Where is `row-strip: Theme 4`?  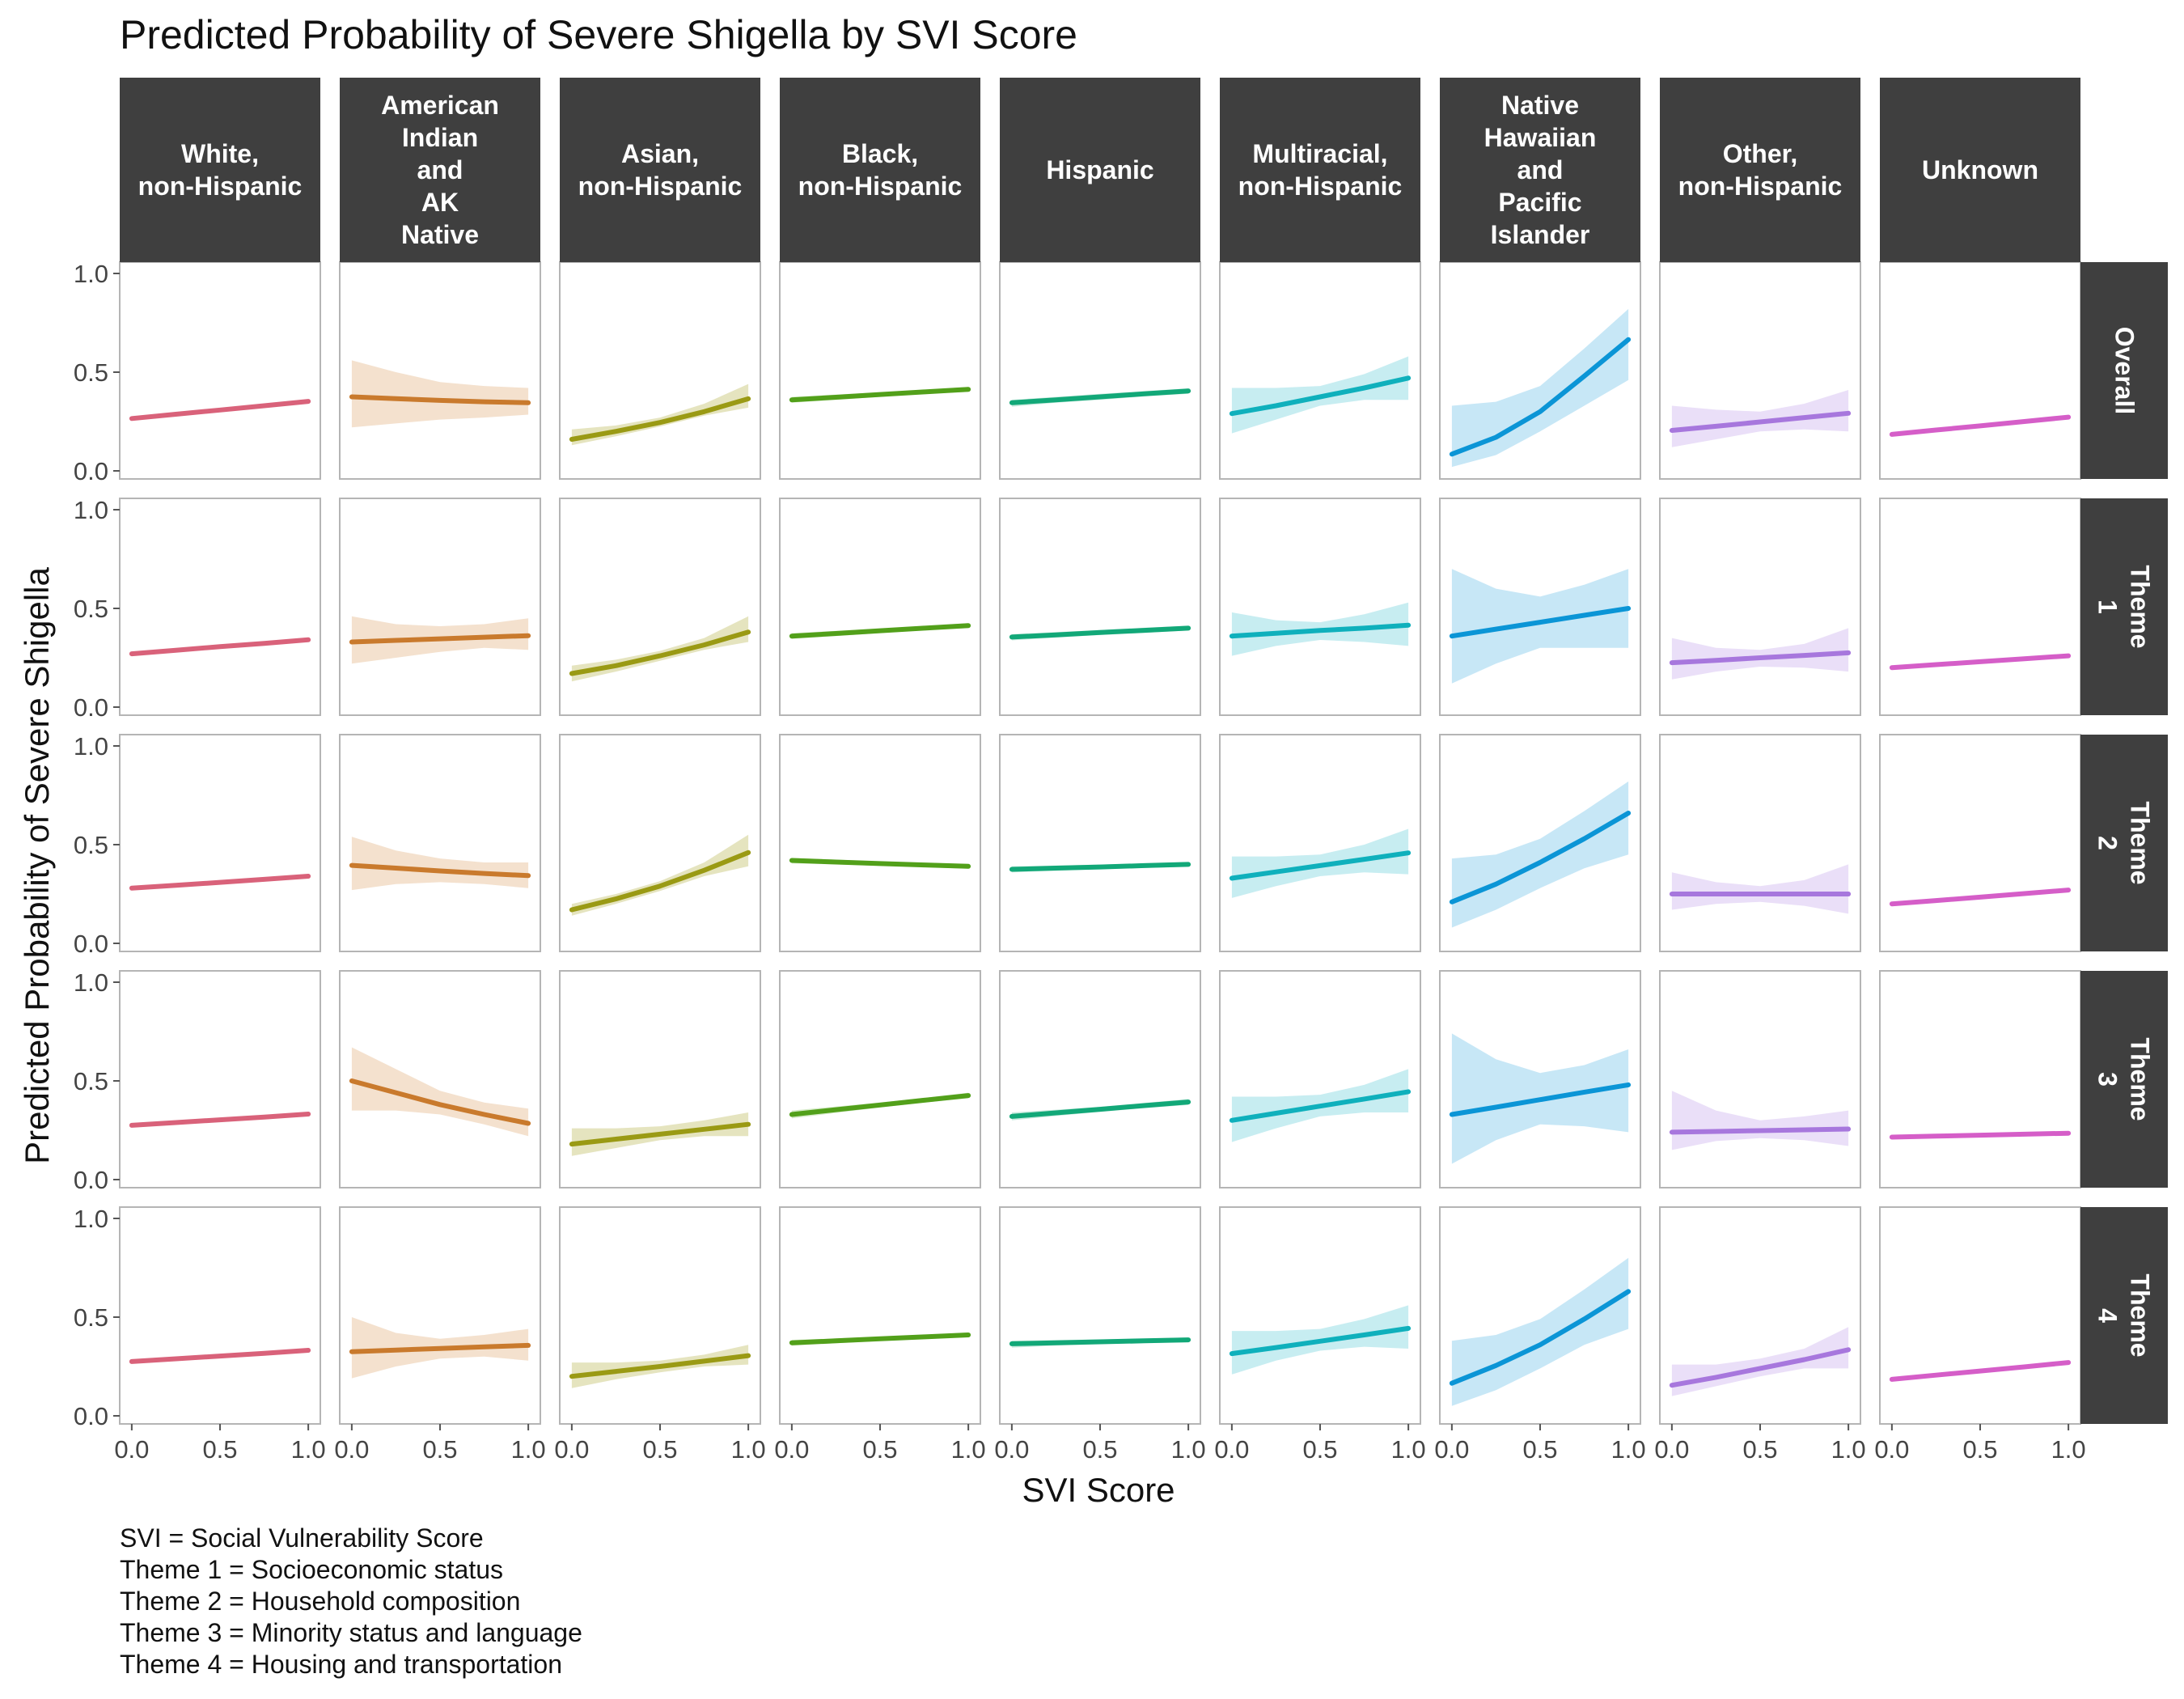
row-strip: Theme 4 is located at coordinates (2124, 1315).